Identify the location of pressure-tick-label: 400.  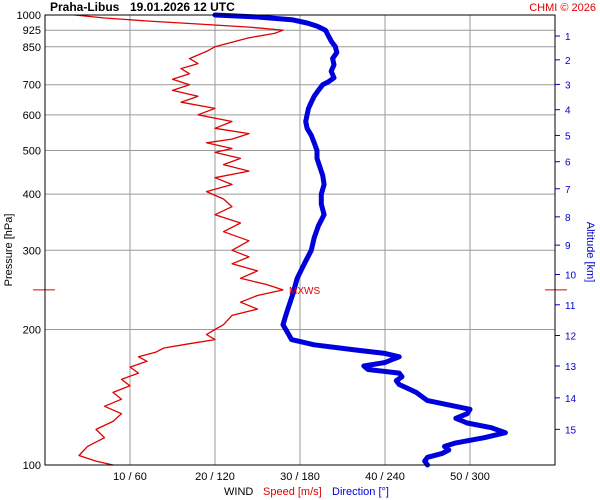
(32, 195).